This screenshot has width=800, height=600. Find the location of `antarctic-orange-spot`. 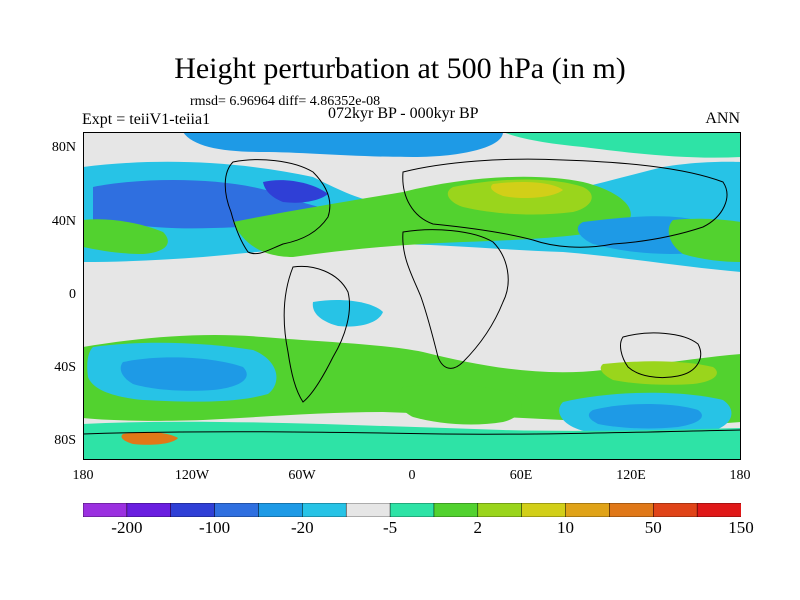

antarctic-orange-spot is located at coordinates (149, 438).